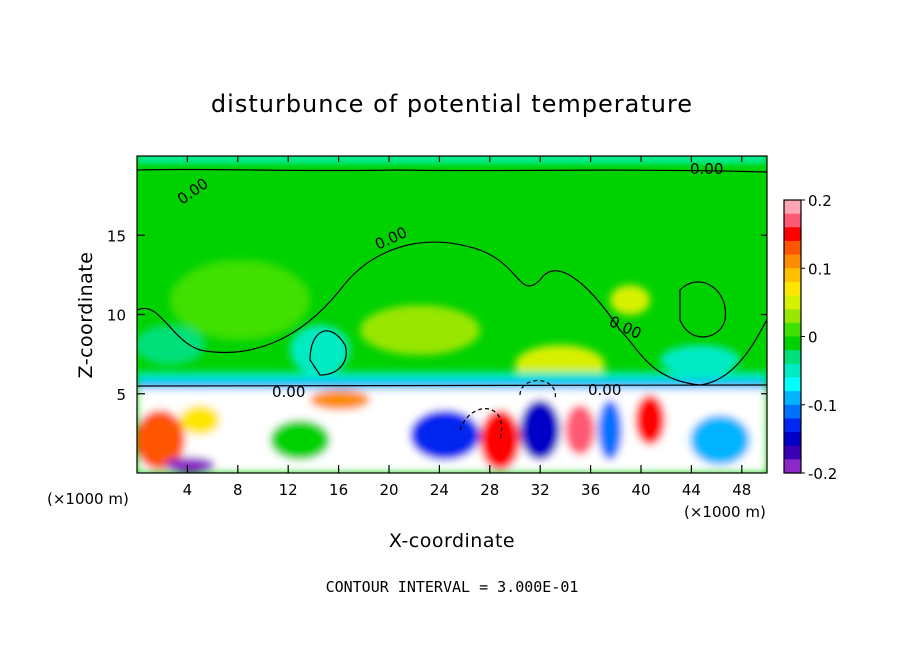  Describe the element at coordinates (489, 490) in the screenshot. I see `x-tick-label: 28` at that location.